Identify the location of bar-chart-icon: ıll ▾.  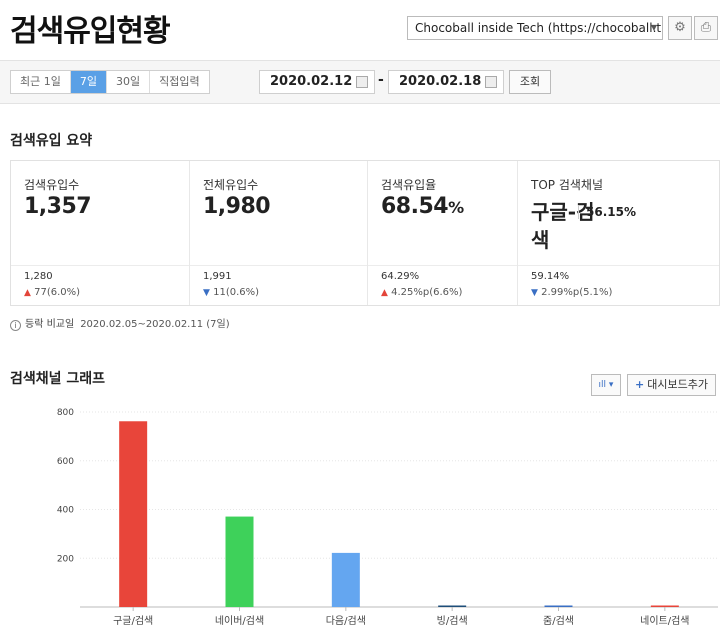
(606, 385).